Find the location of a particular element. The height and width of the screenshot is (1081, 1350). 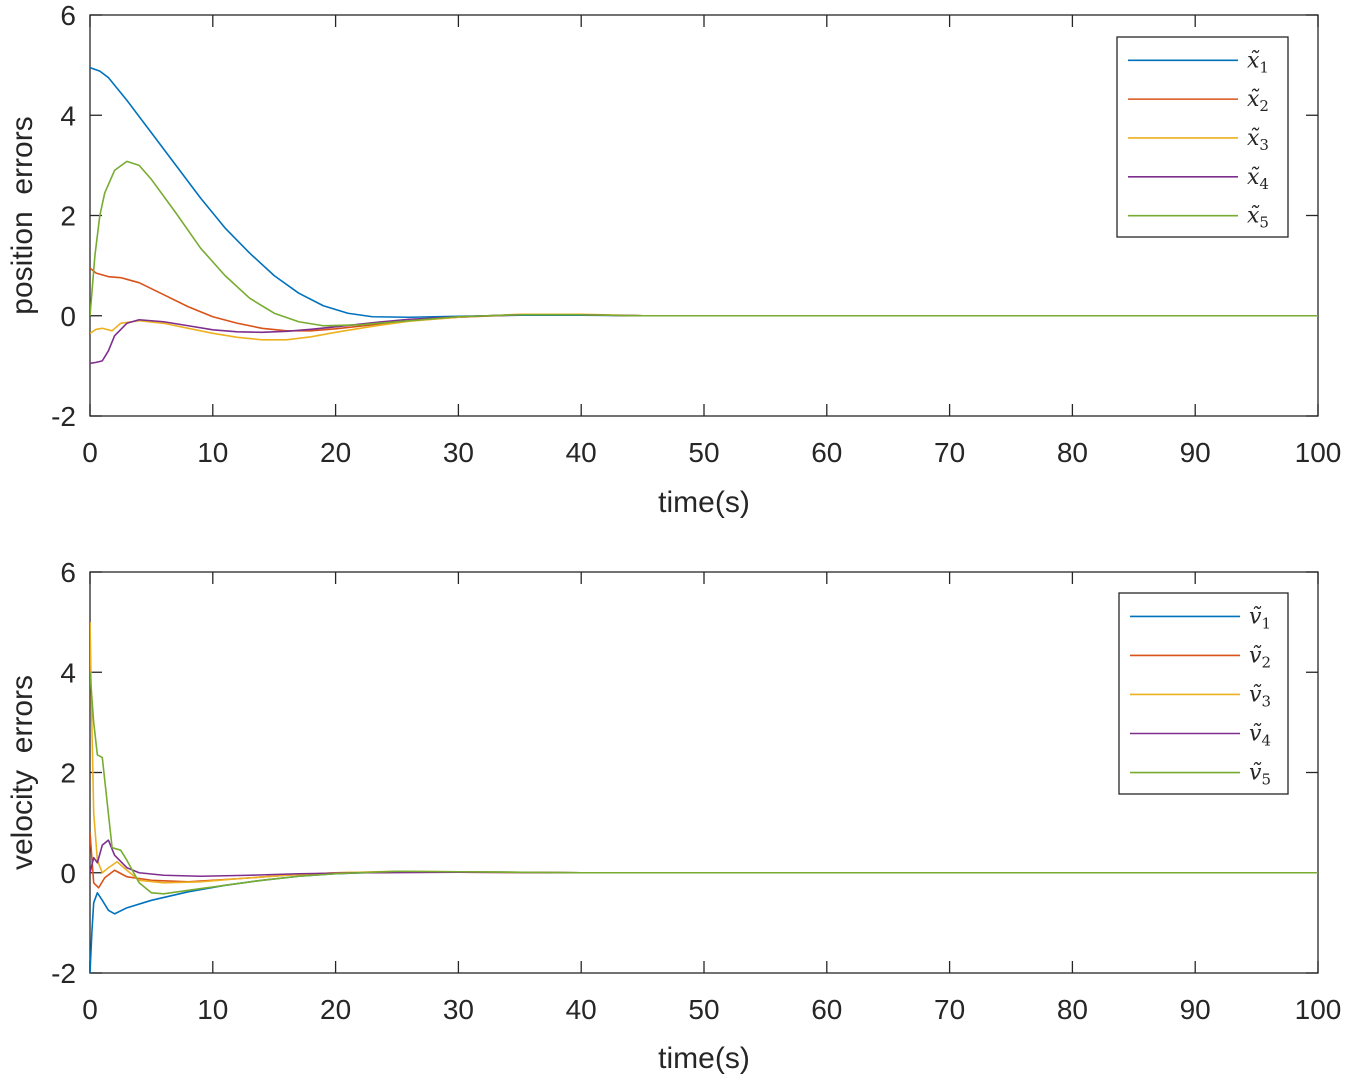

legend-entry-5: ṽ5 is located at coordinates (1260, 775).